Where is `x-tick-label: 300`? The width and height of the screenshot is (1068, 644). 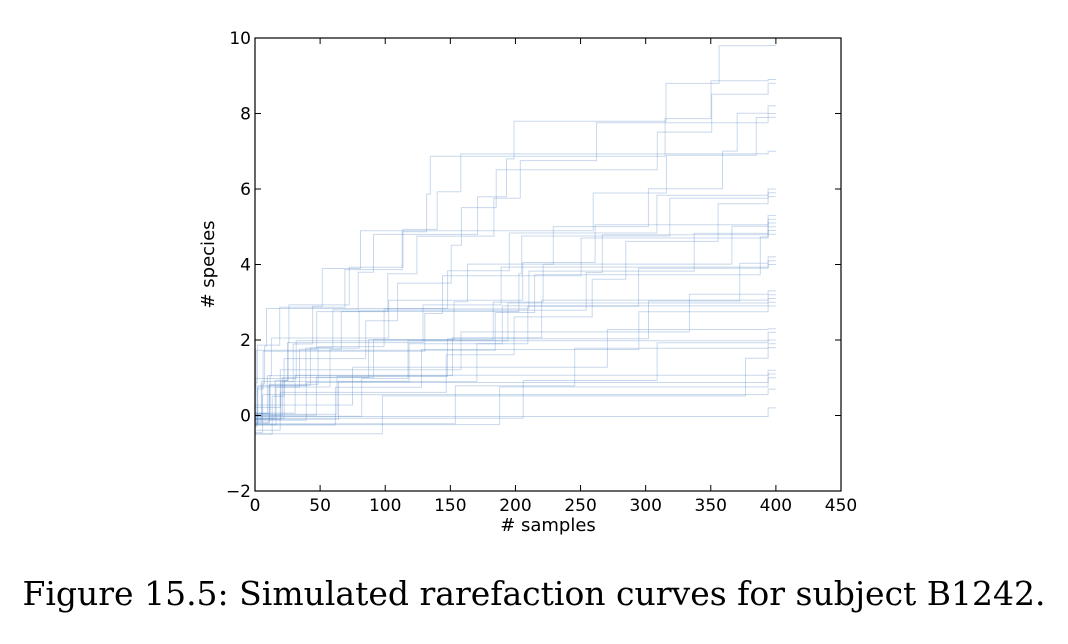 x-tick-label: 300 is located at coordinates (645, 506).